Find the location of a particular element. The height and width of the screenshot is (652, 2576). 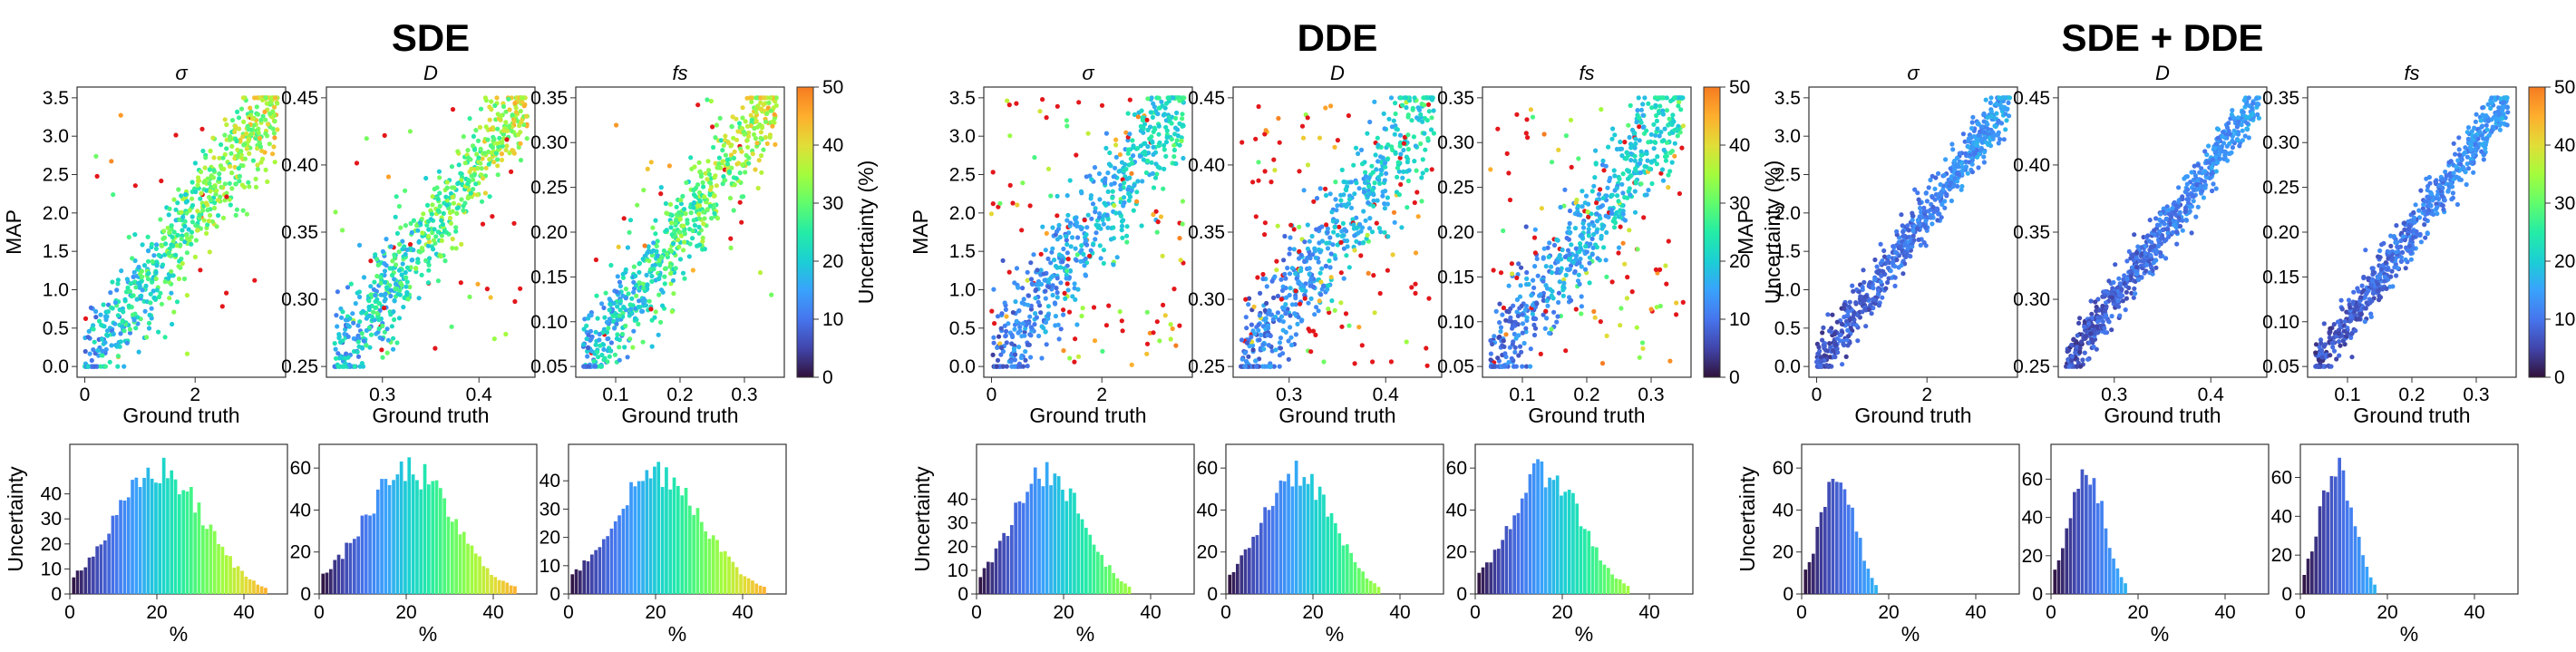

y-tick-label: 0.45 is located at coordinates (299, 98).